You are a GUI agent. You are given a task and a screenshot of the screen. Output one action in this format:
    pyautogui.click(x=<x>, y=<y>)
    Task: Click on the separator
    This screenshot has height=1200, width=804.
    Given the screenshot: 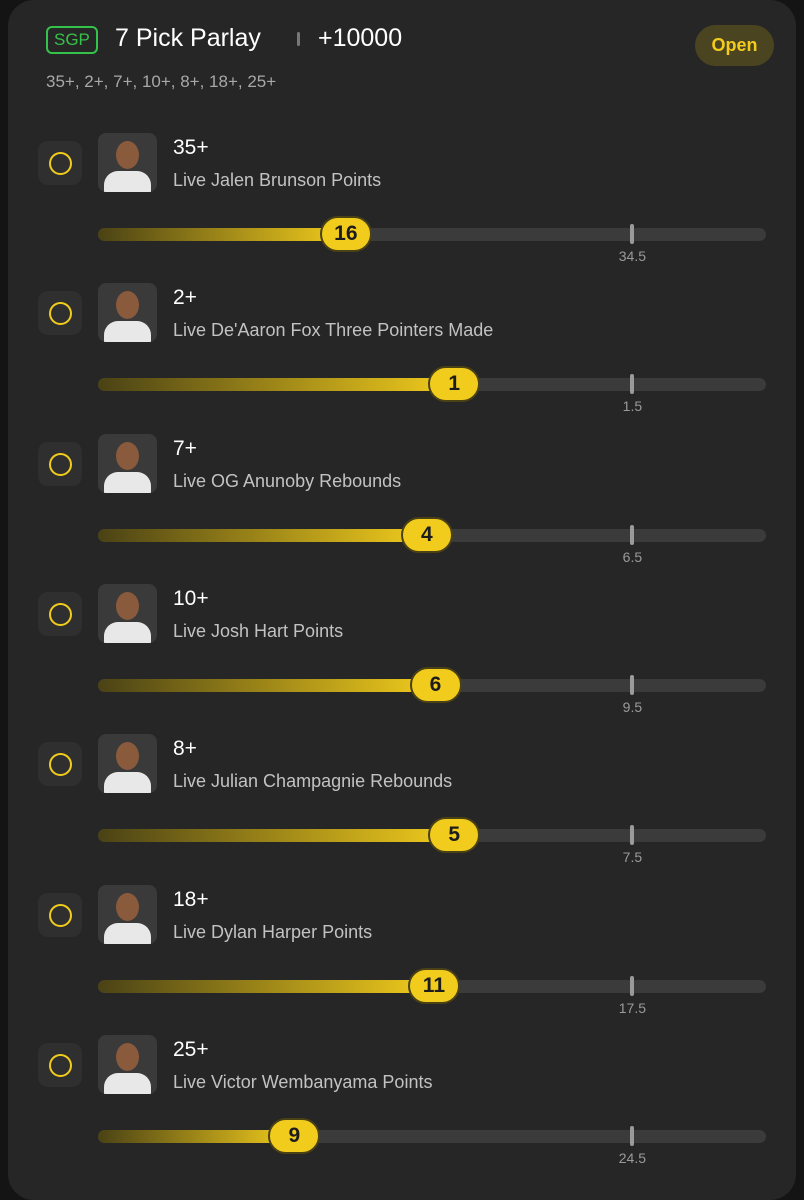 What is the action you would take?
    pyautogui.click(x=298, y=39)
    